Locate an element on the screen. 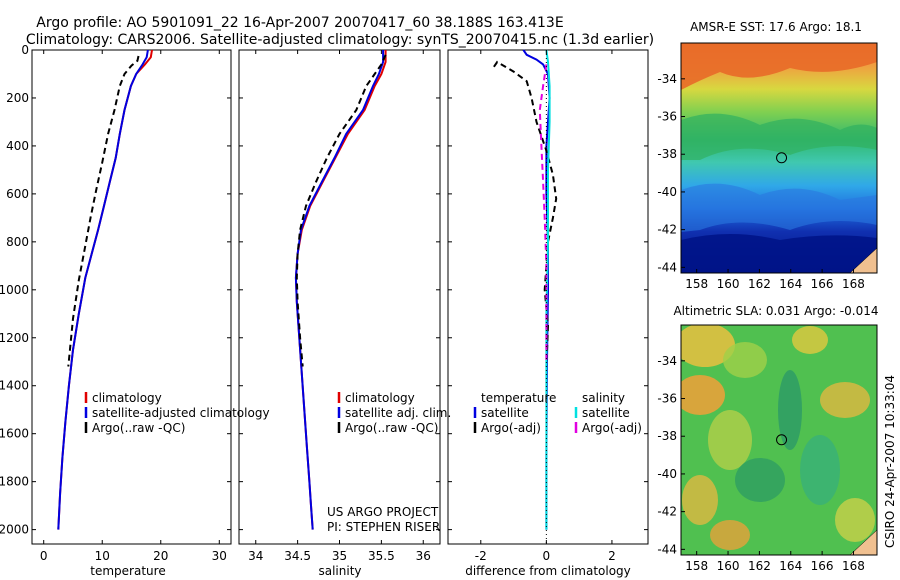 The width and height of the screenshot is (900, 580). difference-xtick-label-0: -2 is located at coordinates (481, 556).